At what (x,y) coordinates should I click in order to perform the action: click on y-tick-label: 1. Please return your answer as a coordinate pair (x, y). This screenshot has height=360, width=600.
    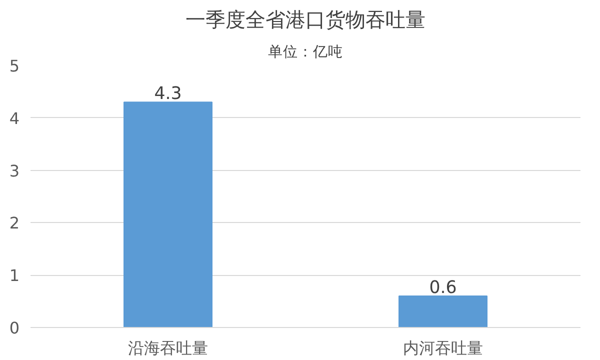
    Looking at the image, I should click on (14, 276).